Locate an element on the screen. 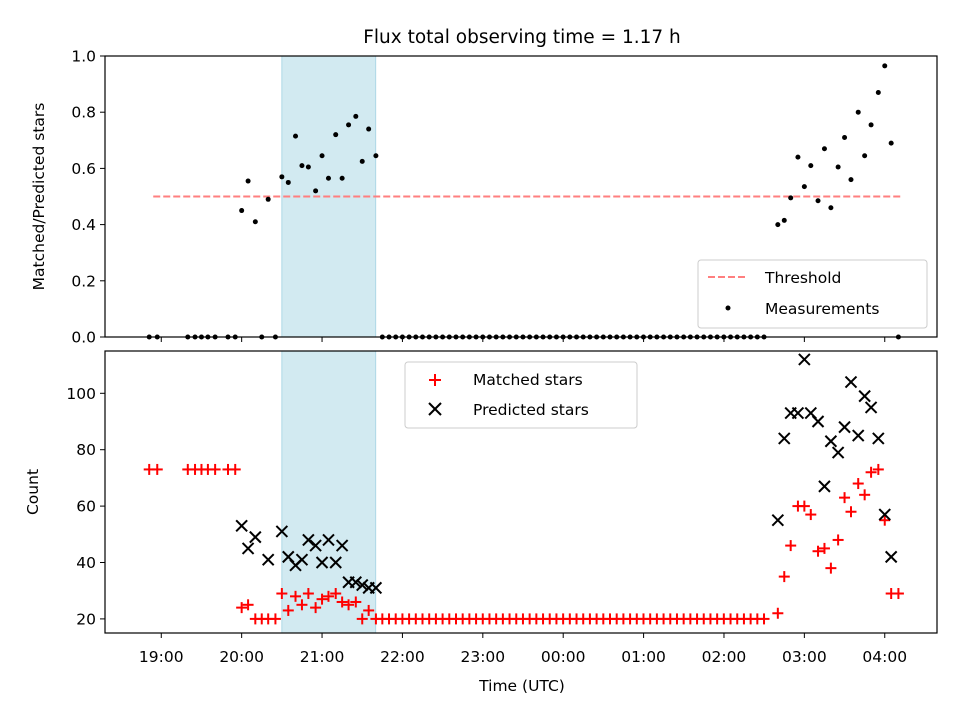 This screenshot has height=720, width=960. y-tick-label: 80 is located at coordinates (86, 450).